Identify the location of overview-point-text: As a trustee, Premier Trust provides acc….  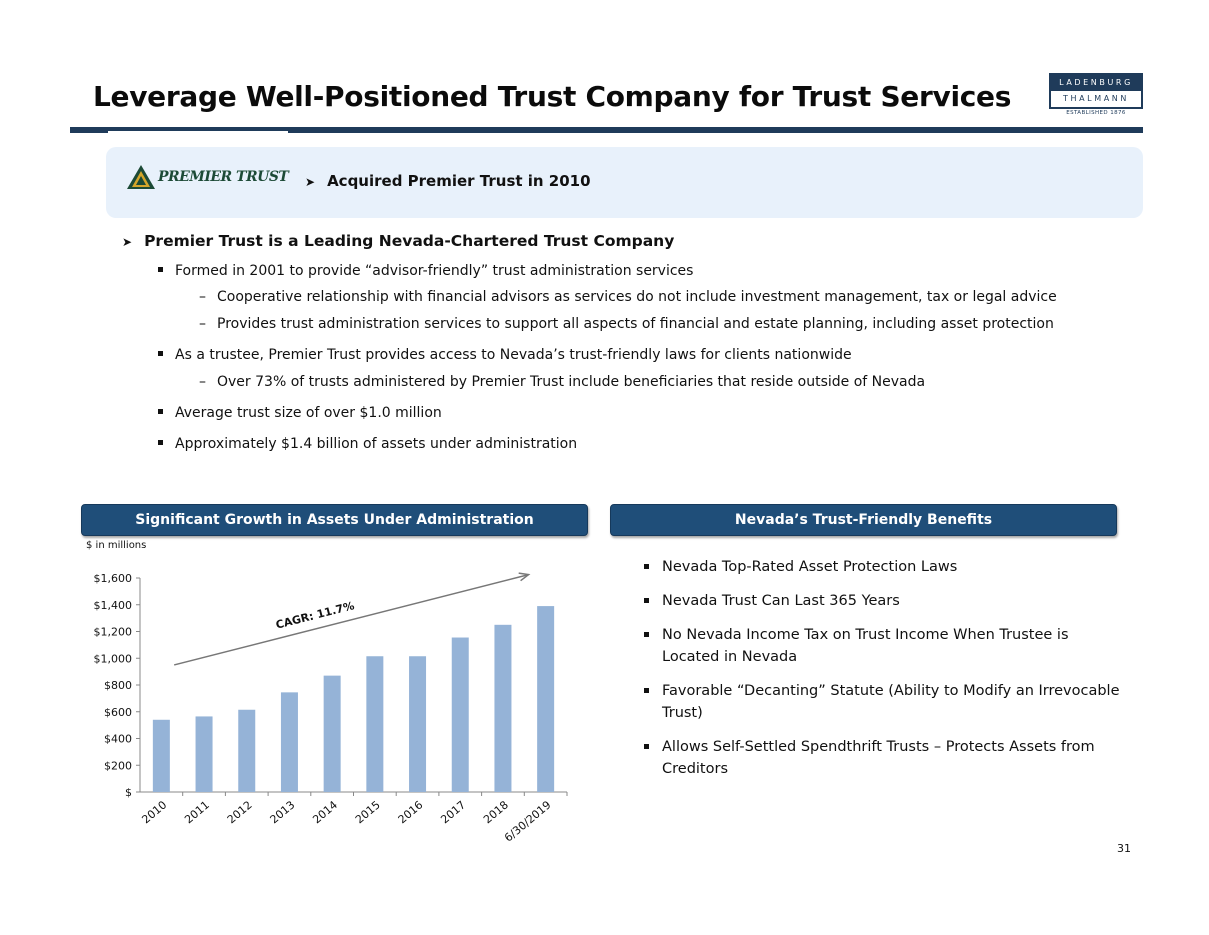
(513, 355).